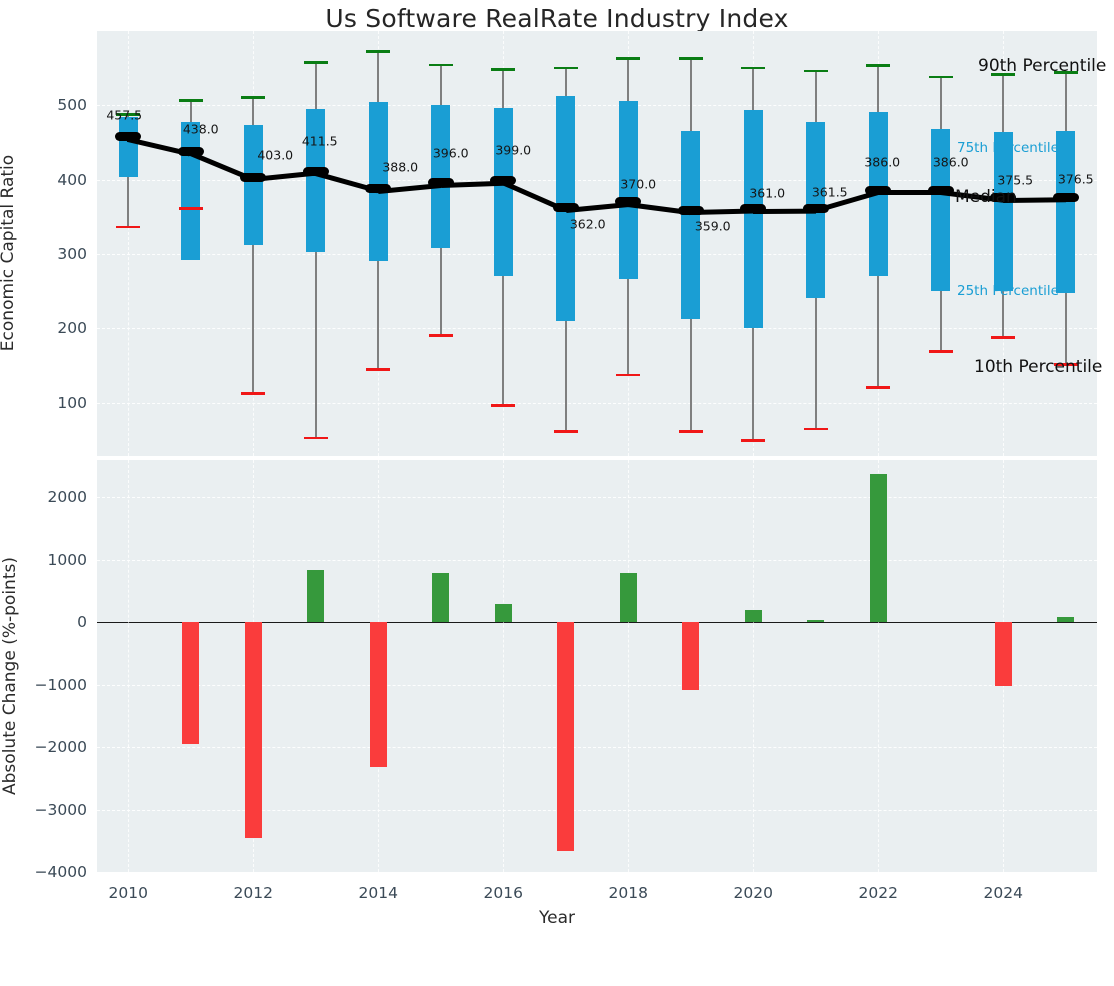  I want to click on cap-p10-2015, so click(440, 335).